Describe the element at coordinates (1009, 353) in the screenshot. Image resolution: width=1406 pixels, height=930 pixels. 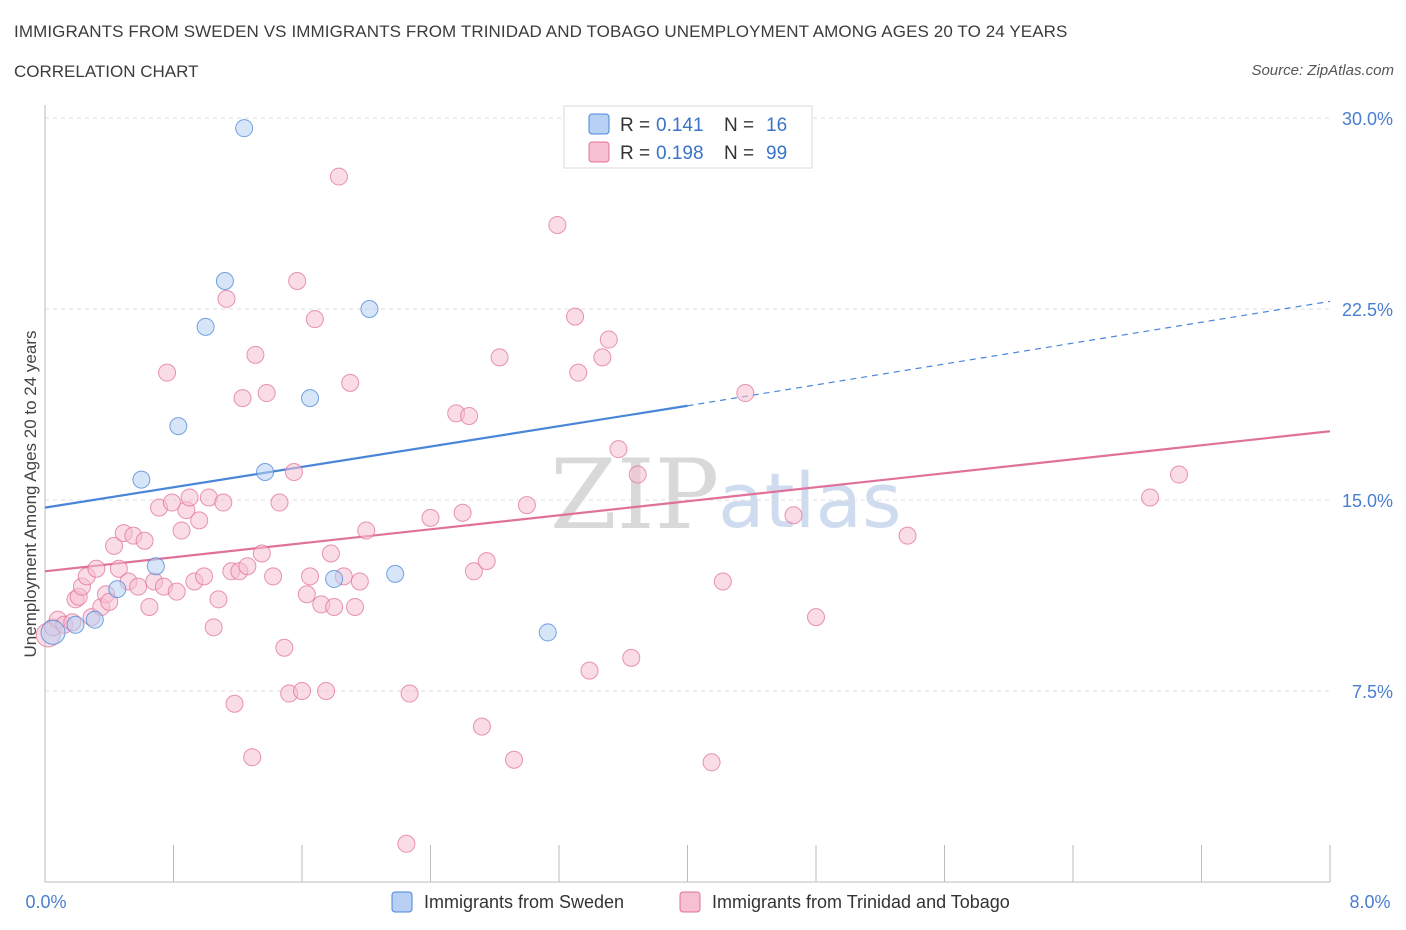
I see `trend-line-sweden-extension` at that location.